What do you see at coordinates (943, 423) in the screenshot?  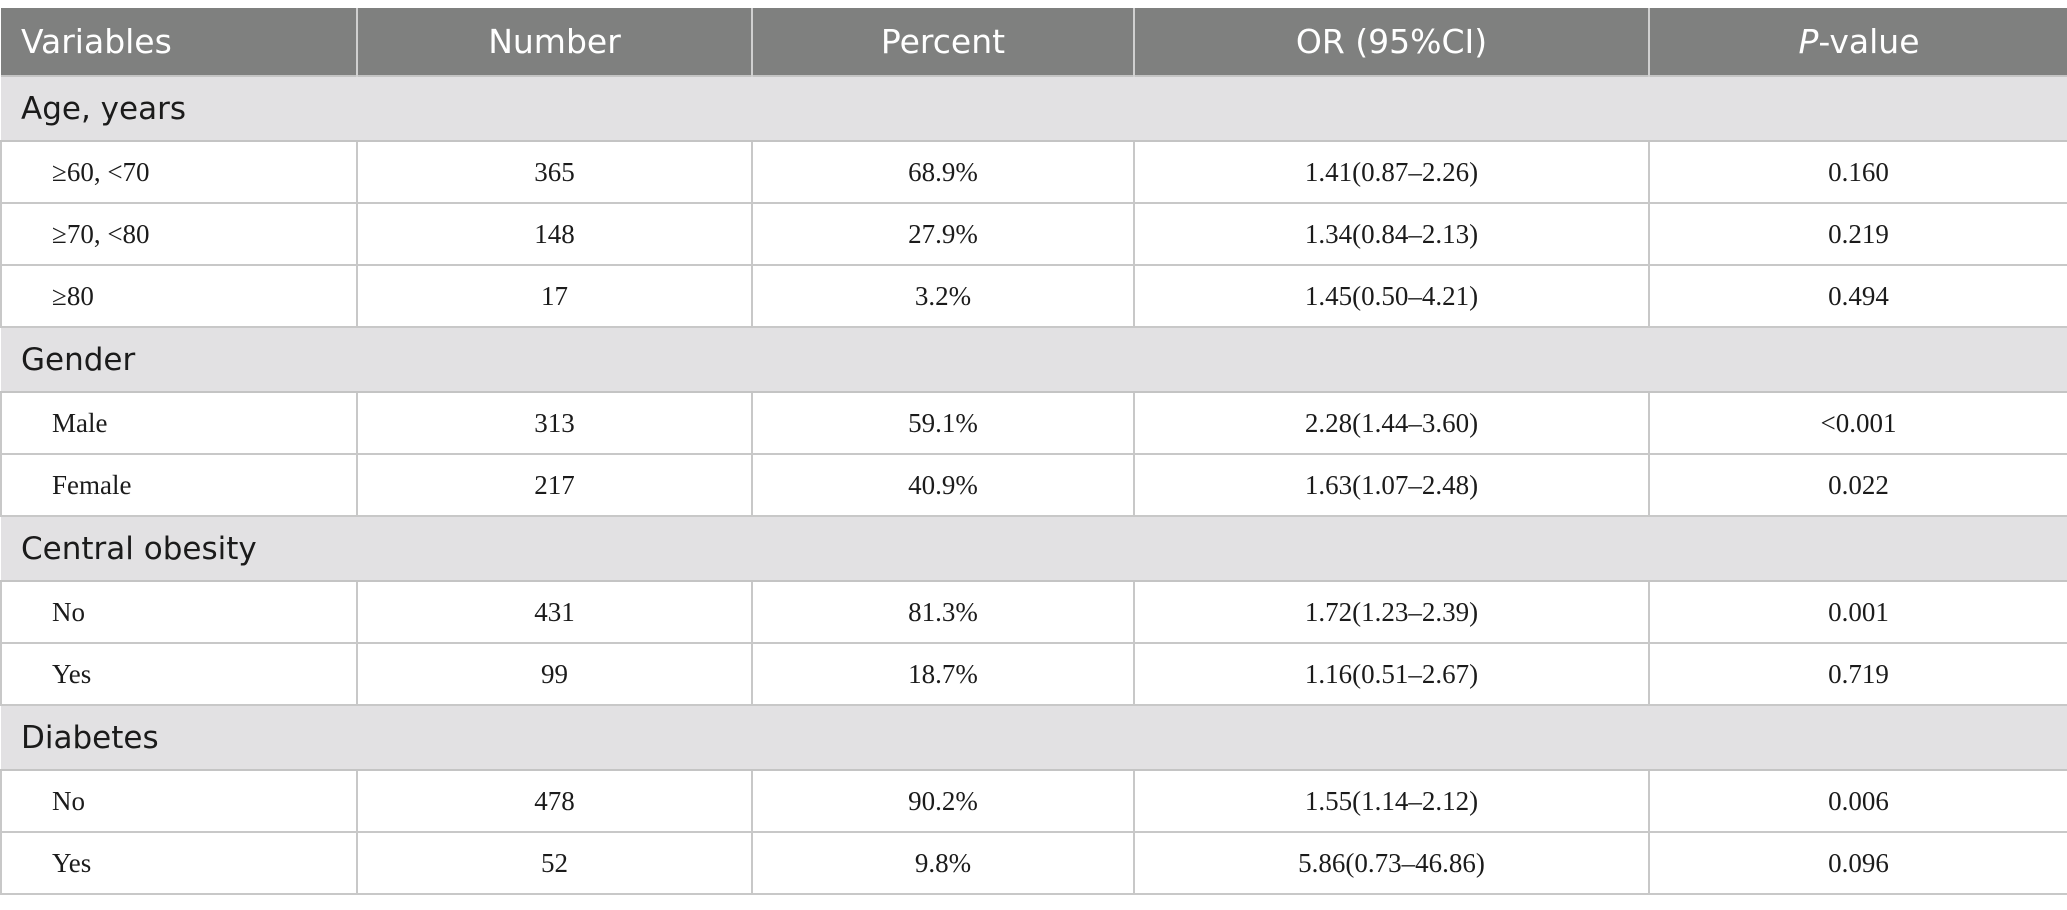 I see `cell-percent: 59.1%` at bounding box center [943, 423].